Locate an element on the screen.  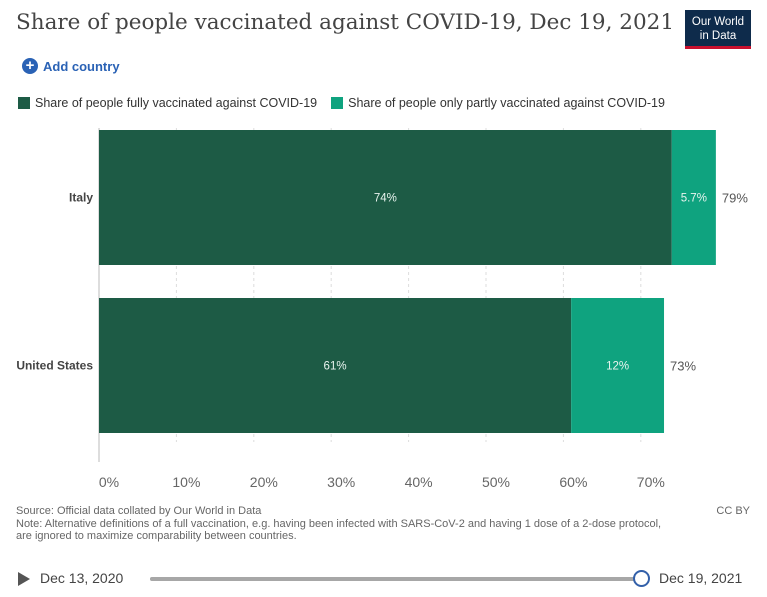
add-country-label: Add country is located at coordinates (81, 66).